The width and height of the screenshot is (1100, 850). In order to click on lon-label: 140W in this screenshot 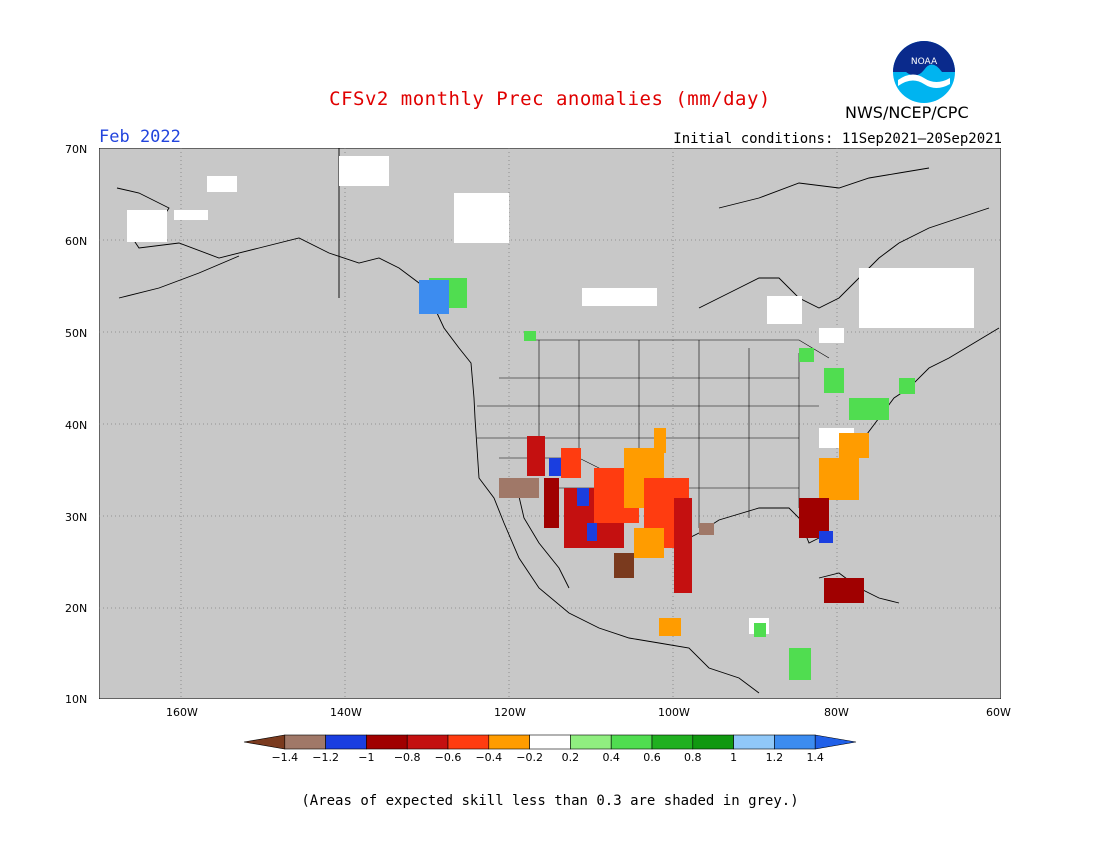, I will do `click(346, 712)`.